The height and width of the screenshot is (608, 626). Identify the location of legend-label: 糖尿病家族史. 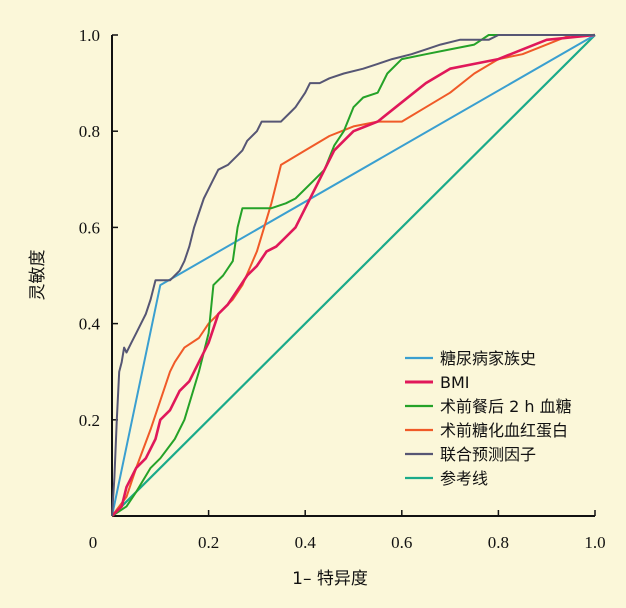
(488, 358).